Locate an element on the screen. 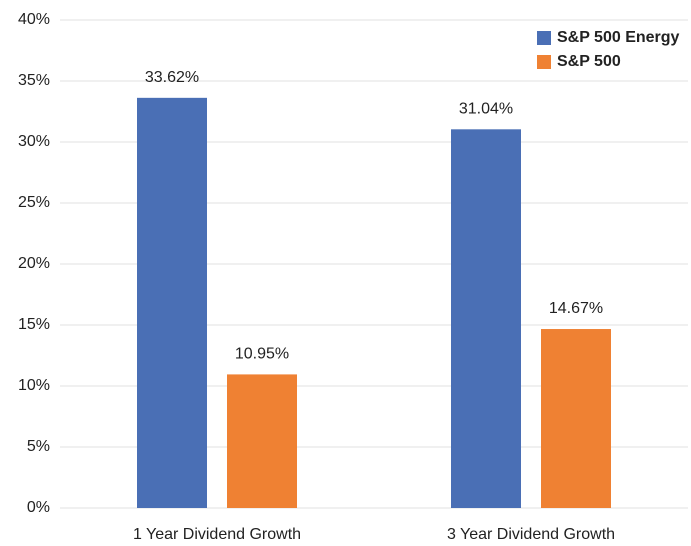  y-tick-label: 40% is located at coordinates (34, 19).